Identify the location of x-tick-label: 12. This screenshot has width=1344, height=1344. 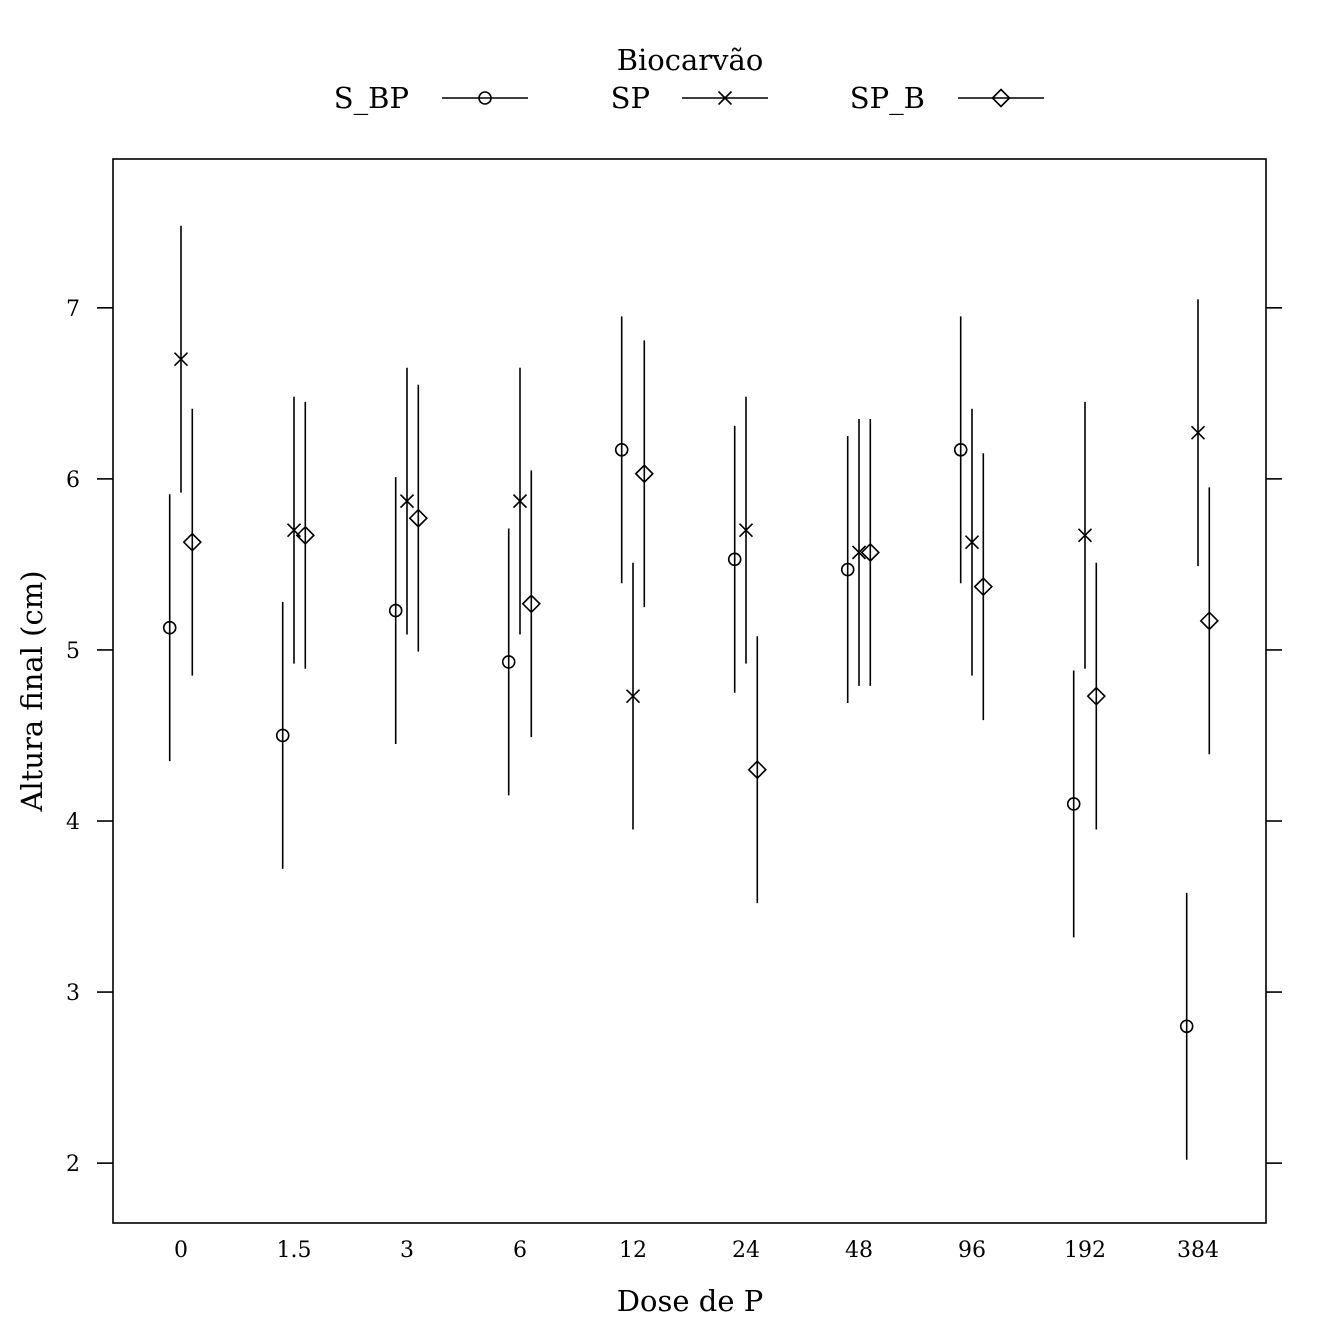
(633, 1250).